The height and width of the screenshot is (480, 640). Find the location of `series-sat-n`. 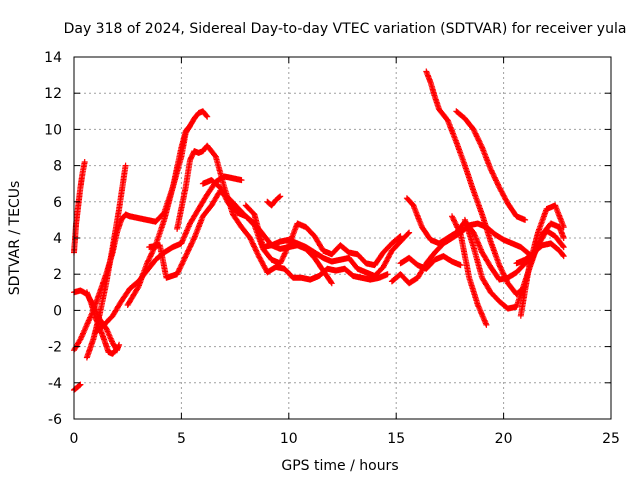

series-sat-n is located at coordinates (274, 201).